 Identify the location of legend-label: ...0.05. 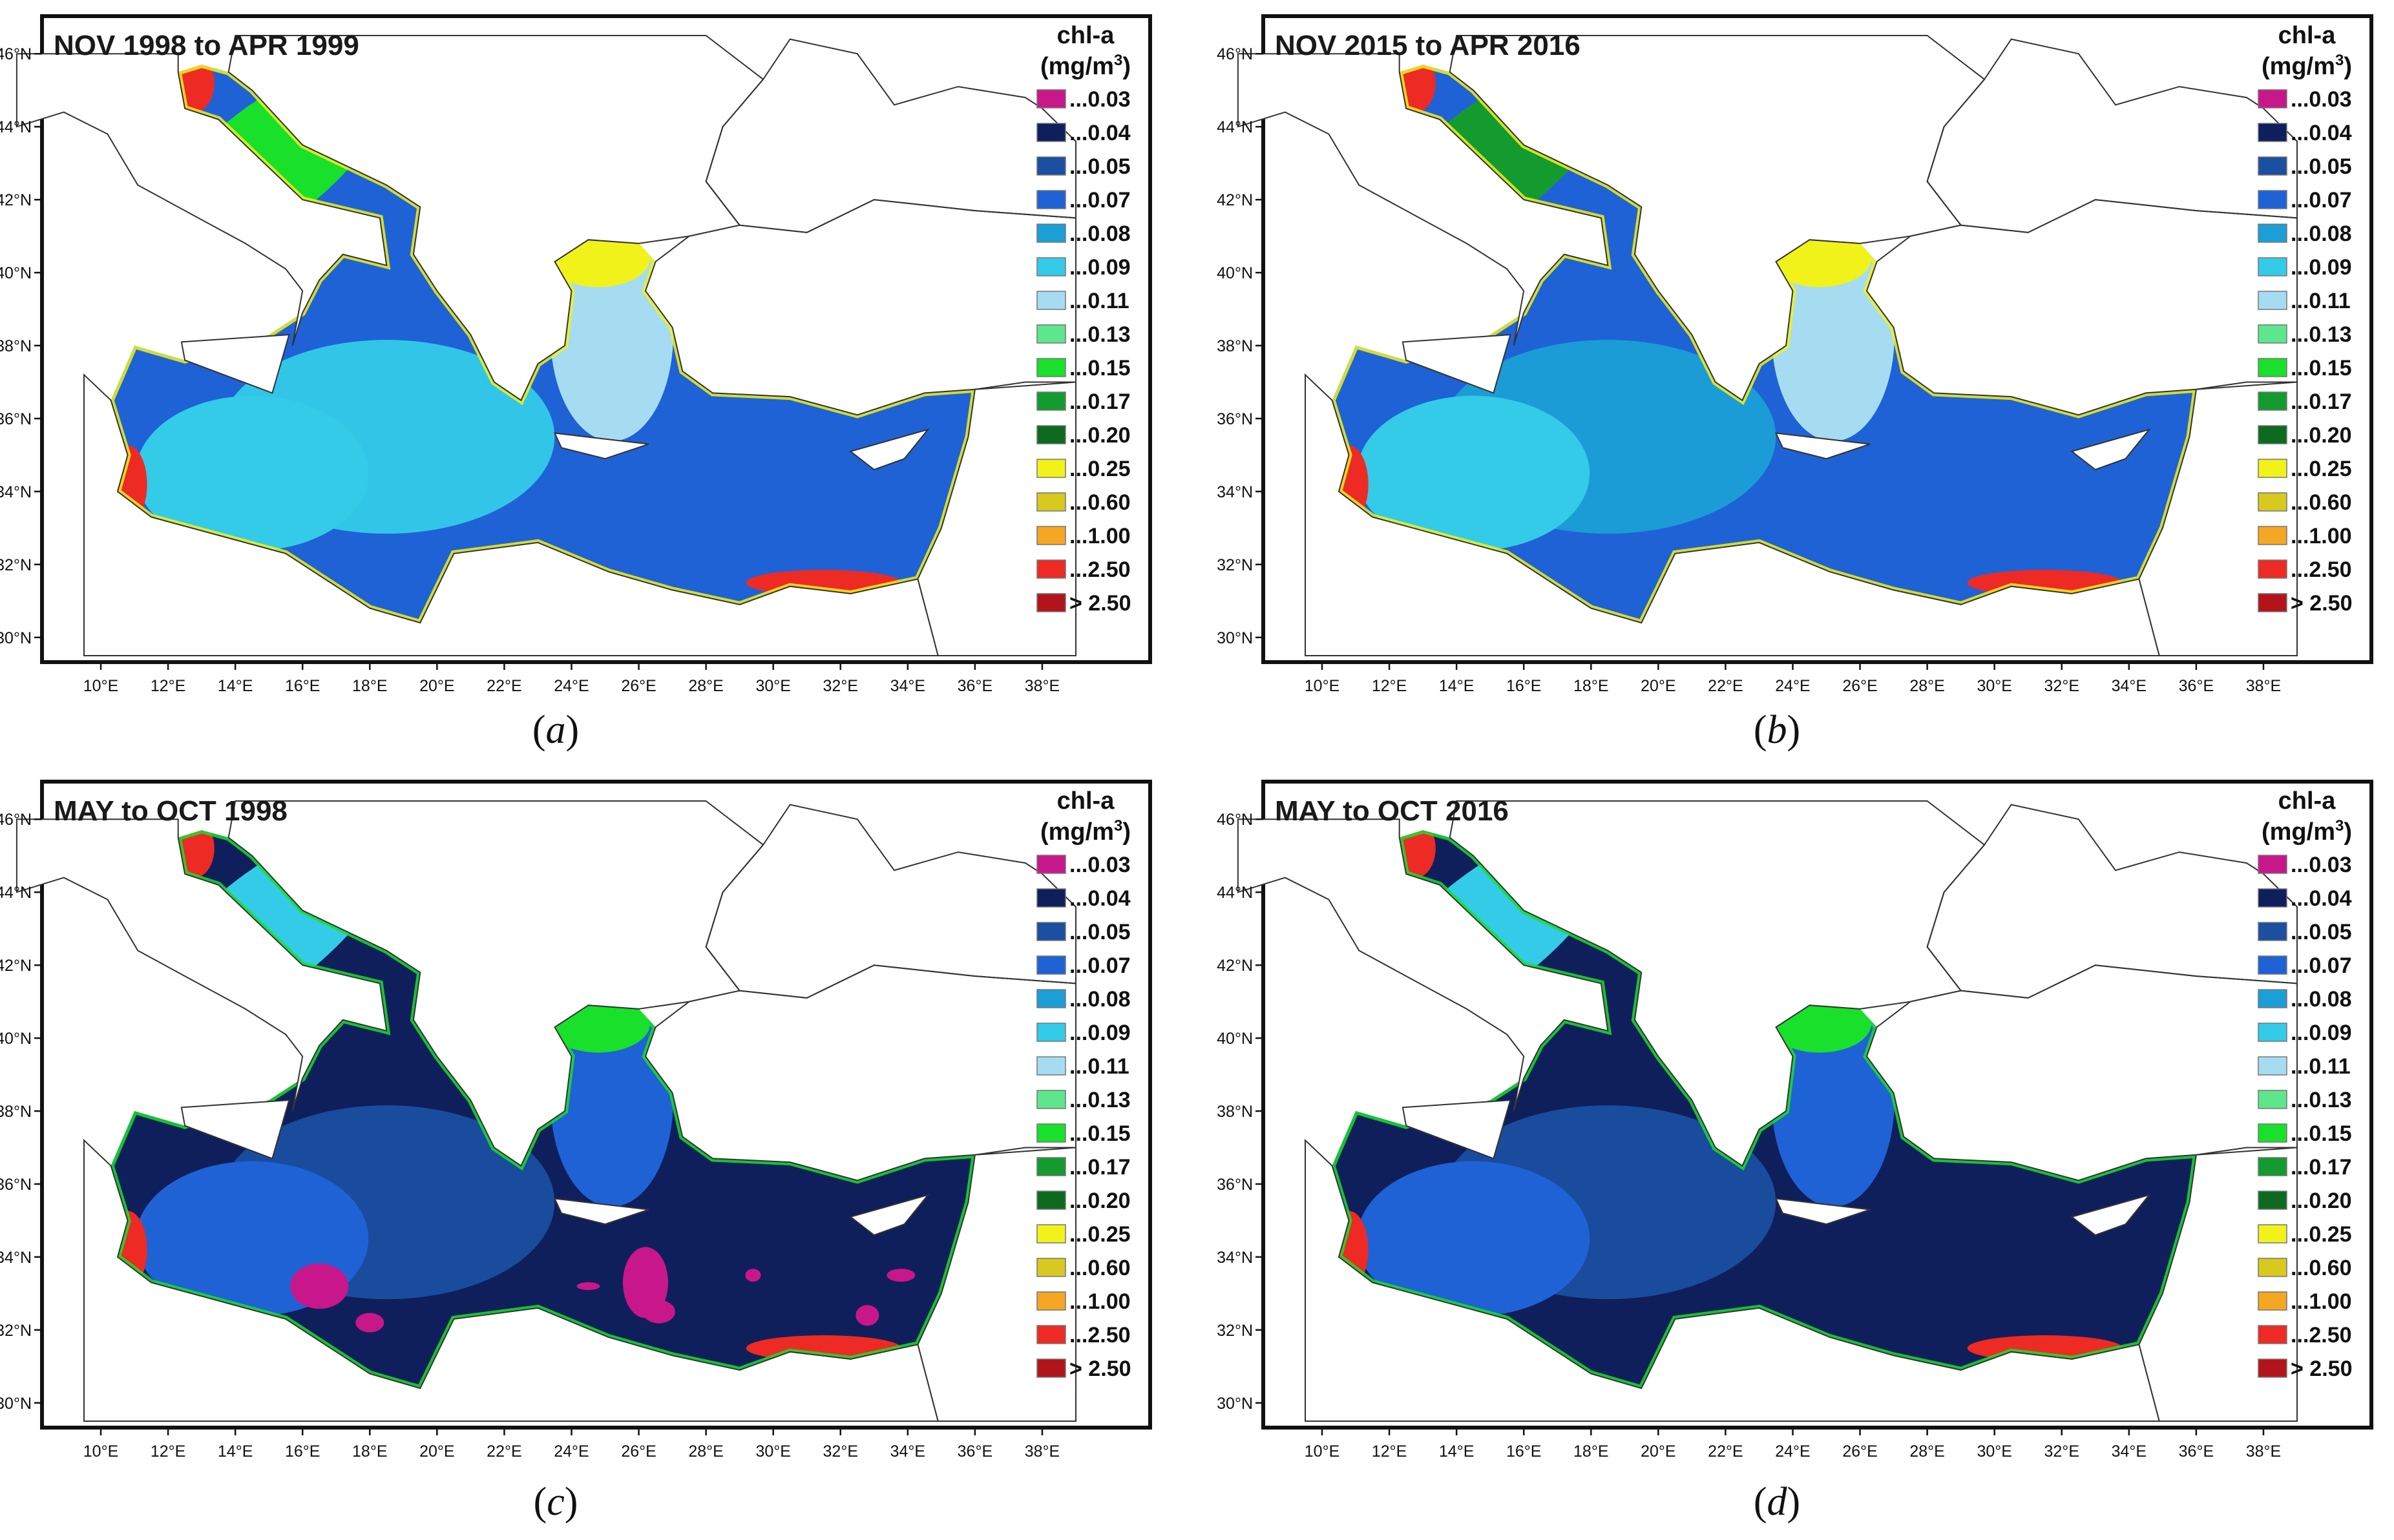
(1100, 167).